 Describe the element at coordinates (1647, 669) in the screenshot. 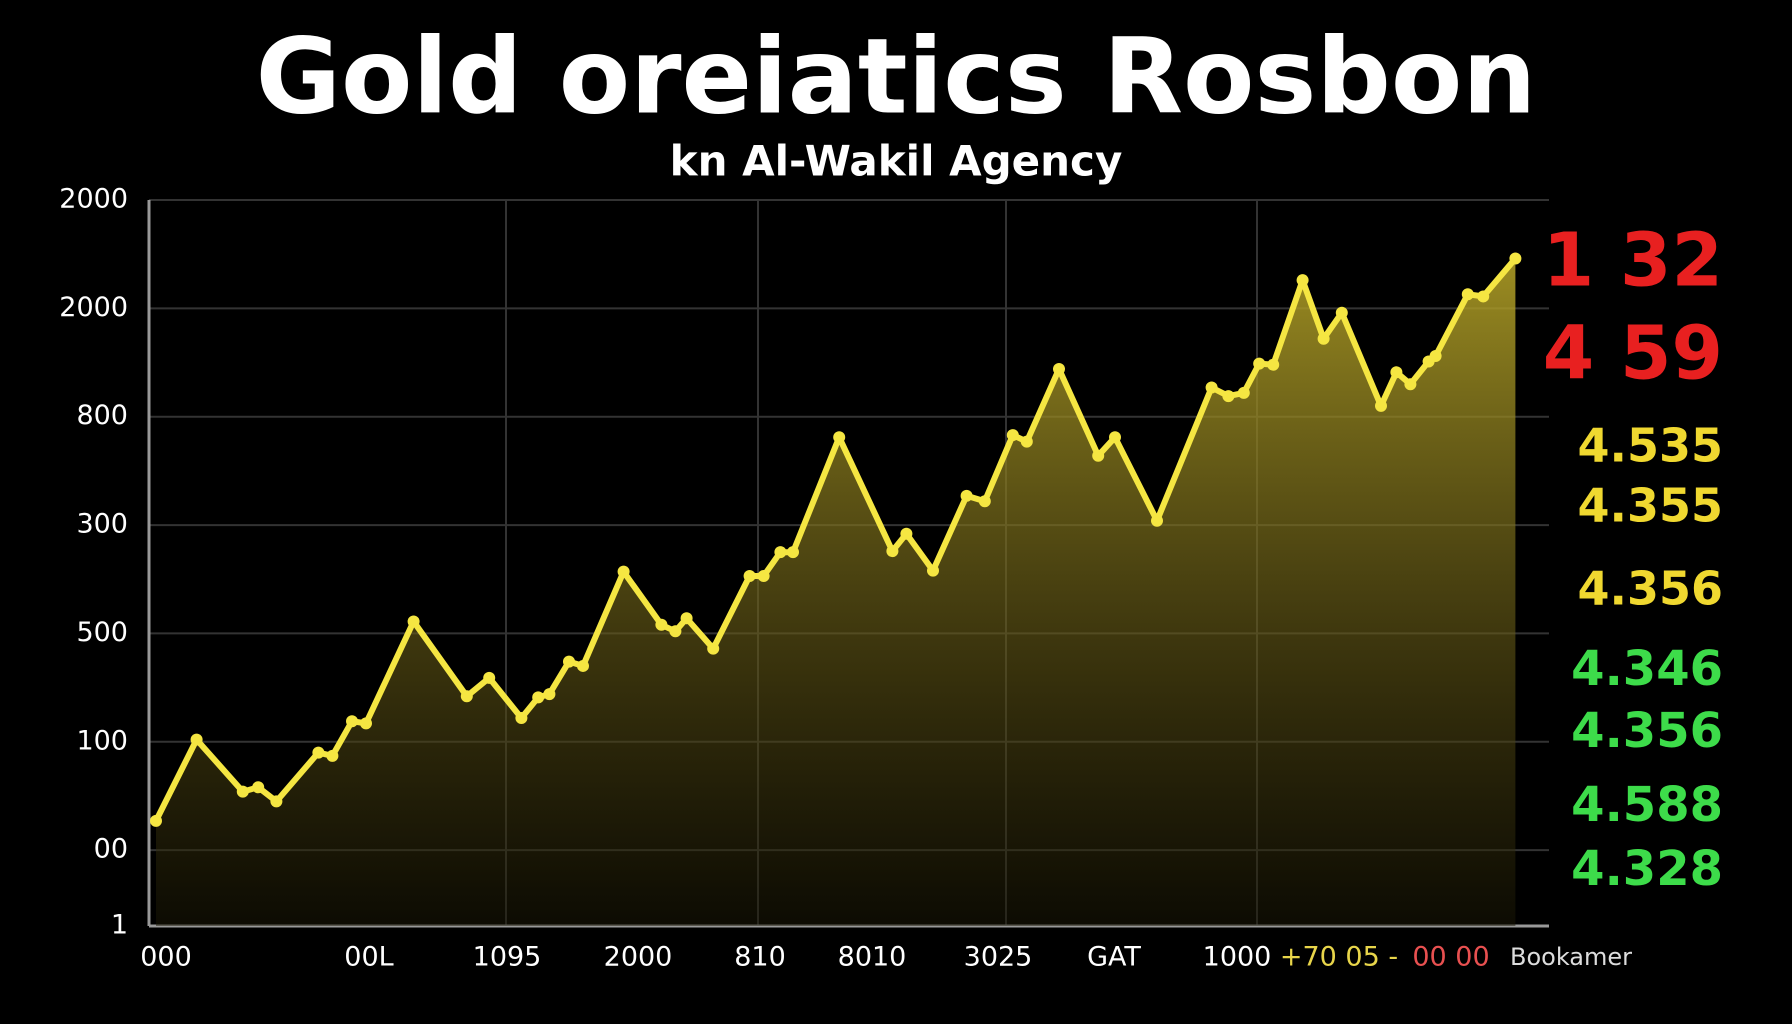

I see `side-label: 4.346` at that location.